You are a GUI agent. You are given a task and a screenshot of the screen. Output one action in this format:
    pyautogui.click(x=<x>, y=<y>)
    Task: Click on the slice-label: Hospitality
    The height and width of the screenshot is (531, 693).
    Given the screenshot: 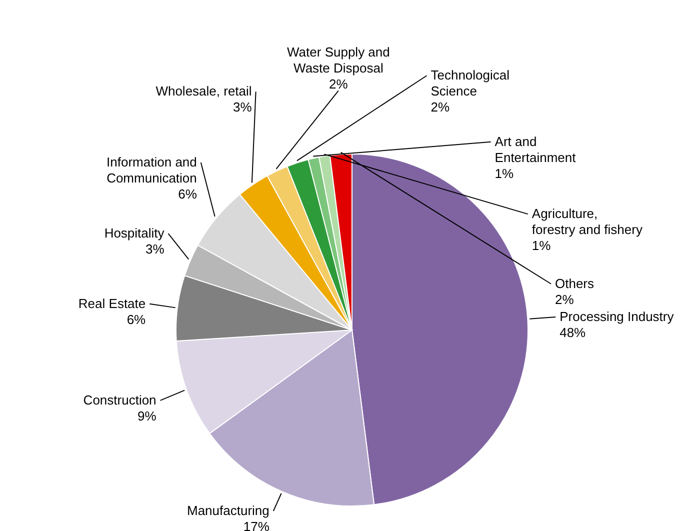 What is the action you would take?
    pyautogui.click(x=134, y=233)
    